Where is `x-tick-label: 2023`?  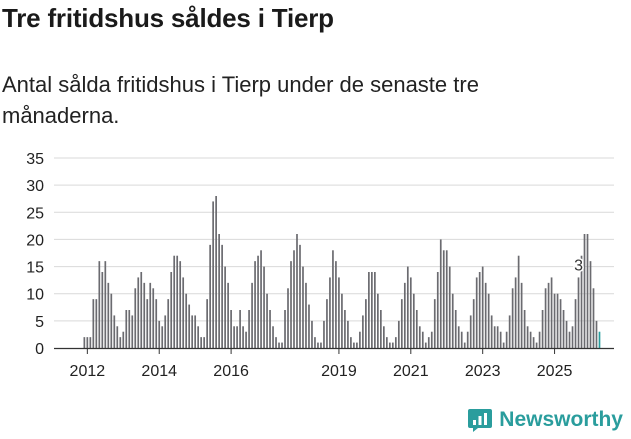
x-tick-label: 2023 is located at coordinates (483, 371).